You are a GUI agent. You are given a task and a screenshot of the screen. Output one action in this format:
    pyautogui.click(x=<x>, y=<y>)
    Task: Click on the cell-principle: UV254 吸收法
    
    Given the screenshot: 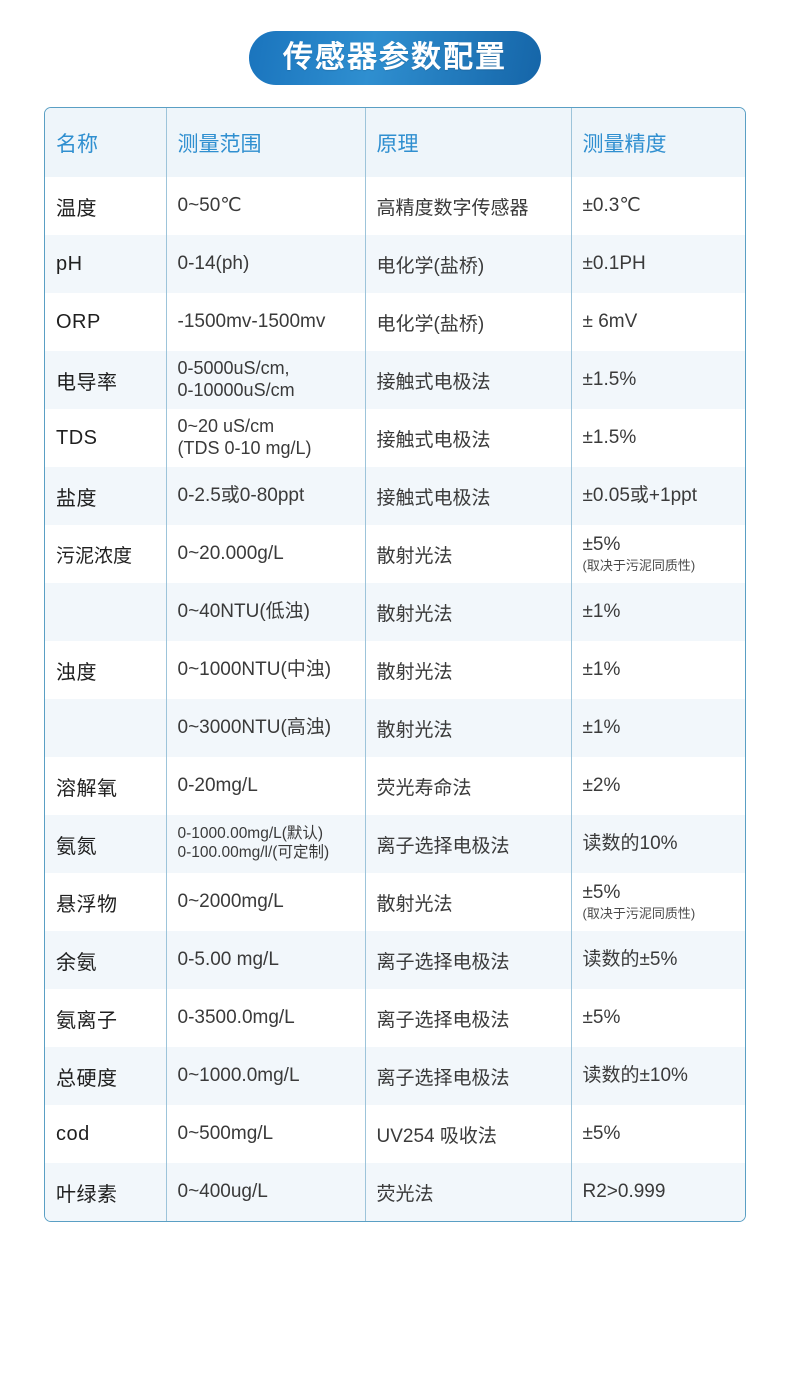 What is the action you would take?
    pyautogui.click(x=468, y=1134)
    